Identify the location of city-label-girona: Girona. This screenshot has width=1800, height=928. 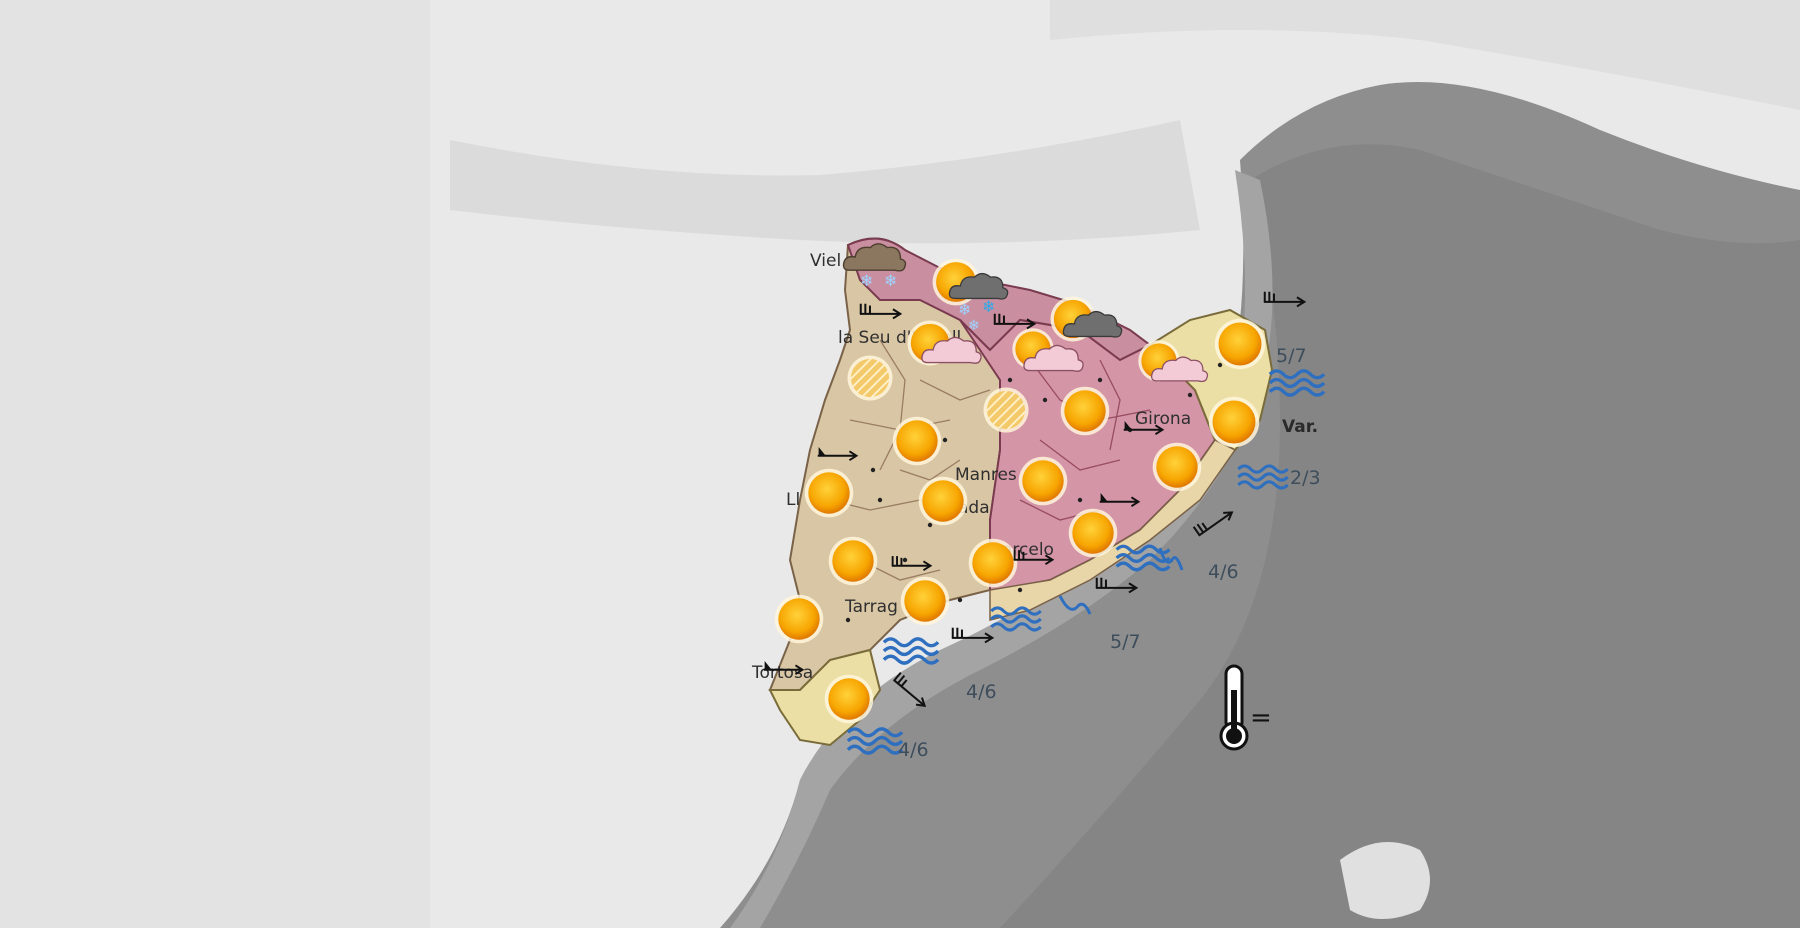
(1163, 419).